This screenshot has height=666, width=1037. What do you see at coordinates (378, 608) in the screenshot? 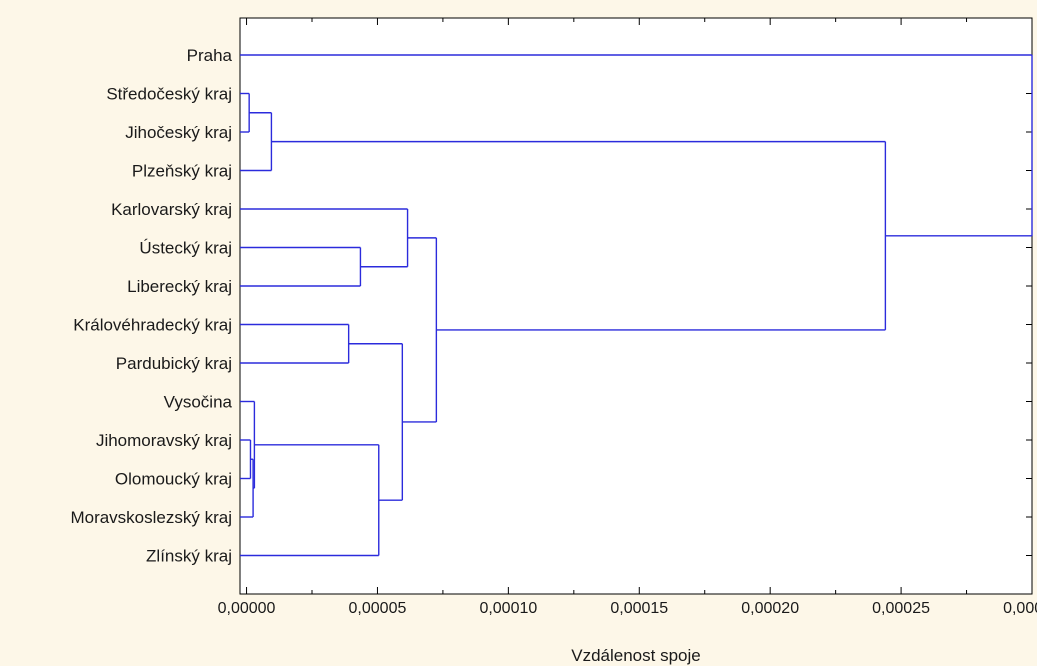
I see `x-tick-label: 0,00005` at bounding box center [378, 608].